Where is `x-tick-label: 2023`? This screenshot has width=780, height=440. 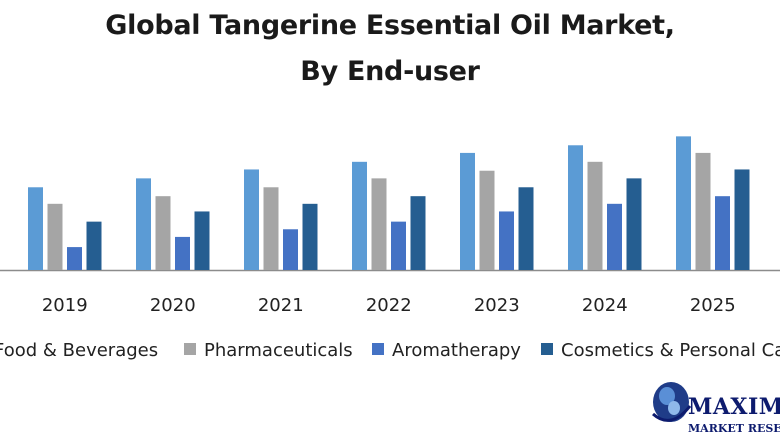 x-tick-label: 2023 is located at coordinates (497, 305).